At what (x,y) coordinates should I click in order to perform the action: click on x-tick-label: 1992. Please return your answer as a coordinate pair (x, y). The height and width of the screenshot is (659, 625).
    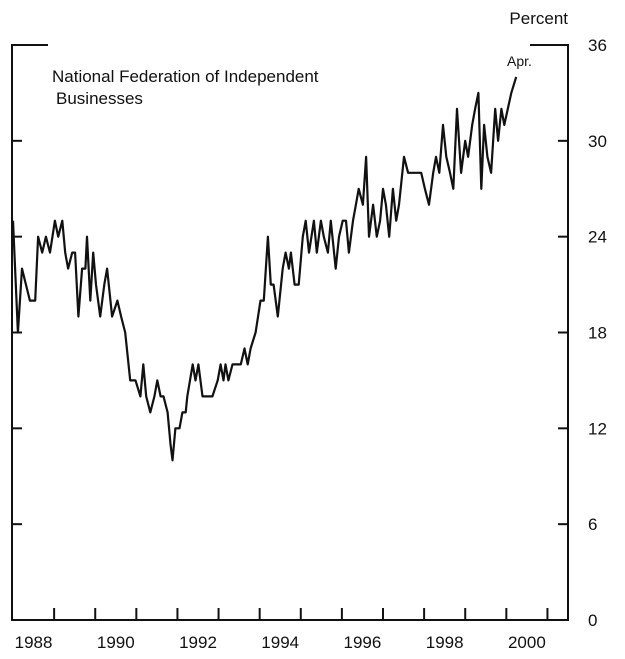
    Looking at the image, I should click on (198, 642).